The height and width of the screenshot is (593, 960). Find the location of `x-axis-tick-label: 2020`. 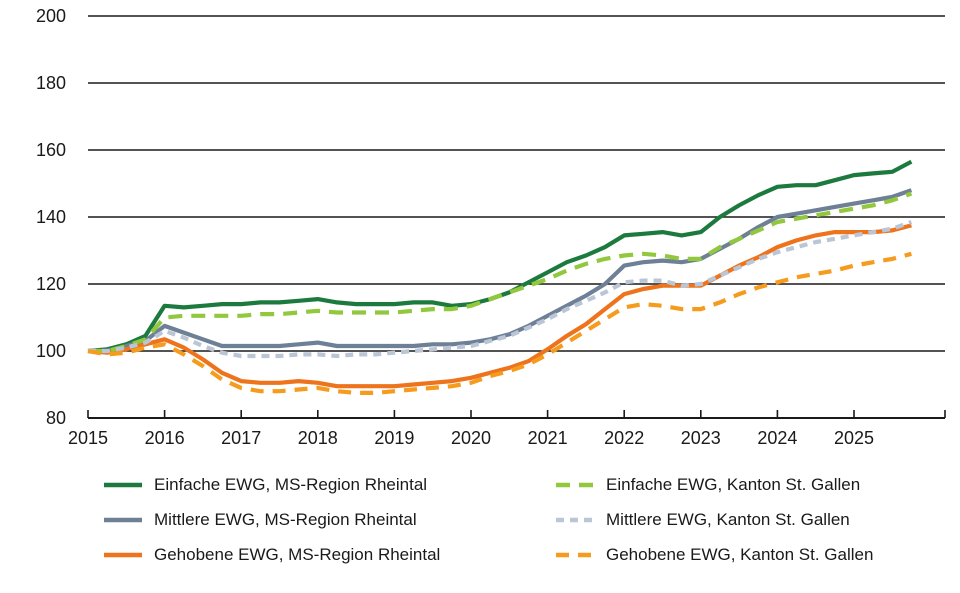

x-axis-tick-label: 2020 is located at coordinates (471, 438).